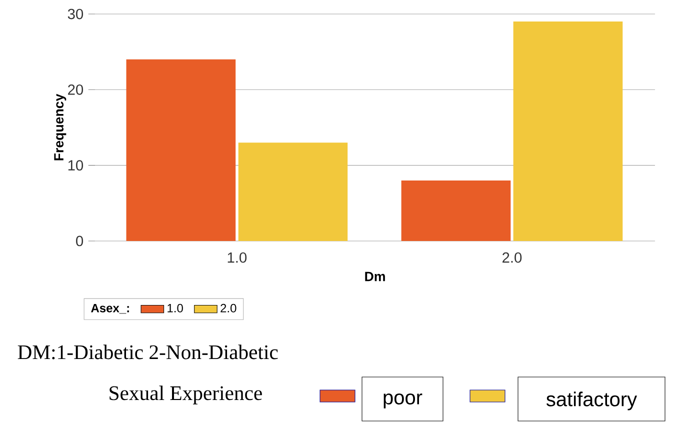 This screenshot has width=677, height=434. I want to click on legend-label: 1.0, so click(175, 308).